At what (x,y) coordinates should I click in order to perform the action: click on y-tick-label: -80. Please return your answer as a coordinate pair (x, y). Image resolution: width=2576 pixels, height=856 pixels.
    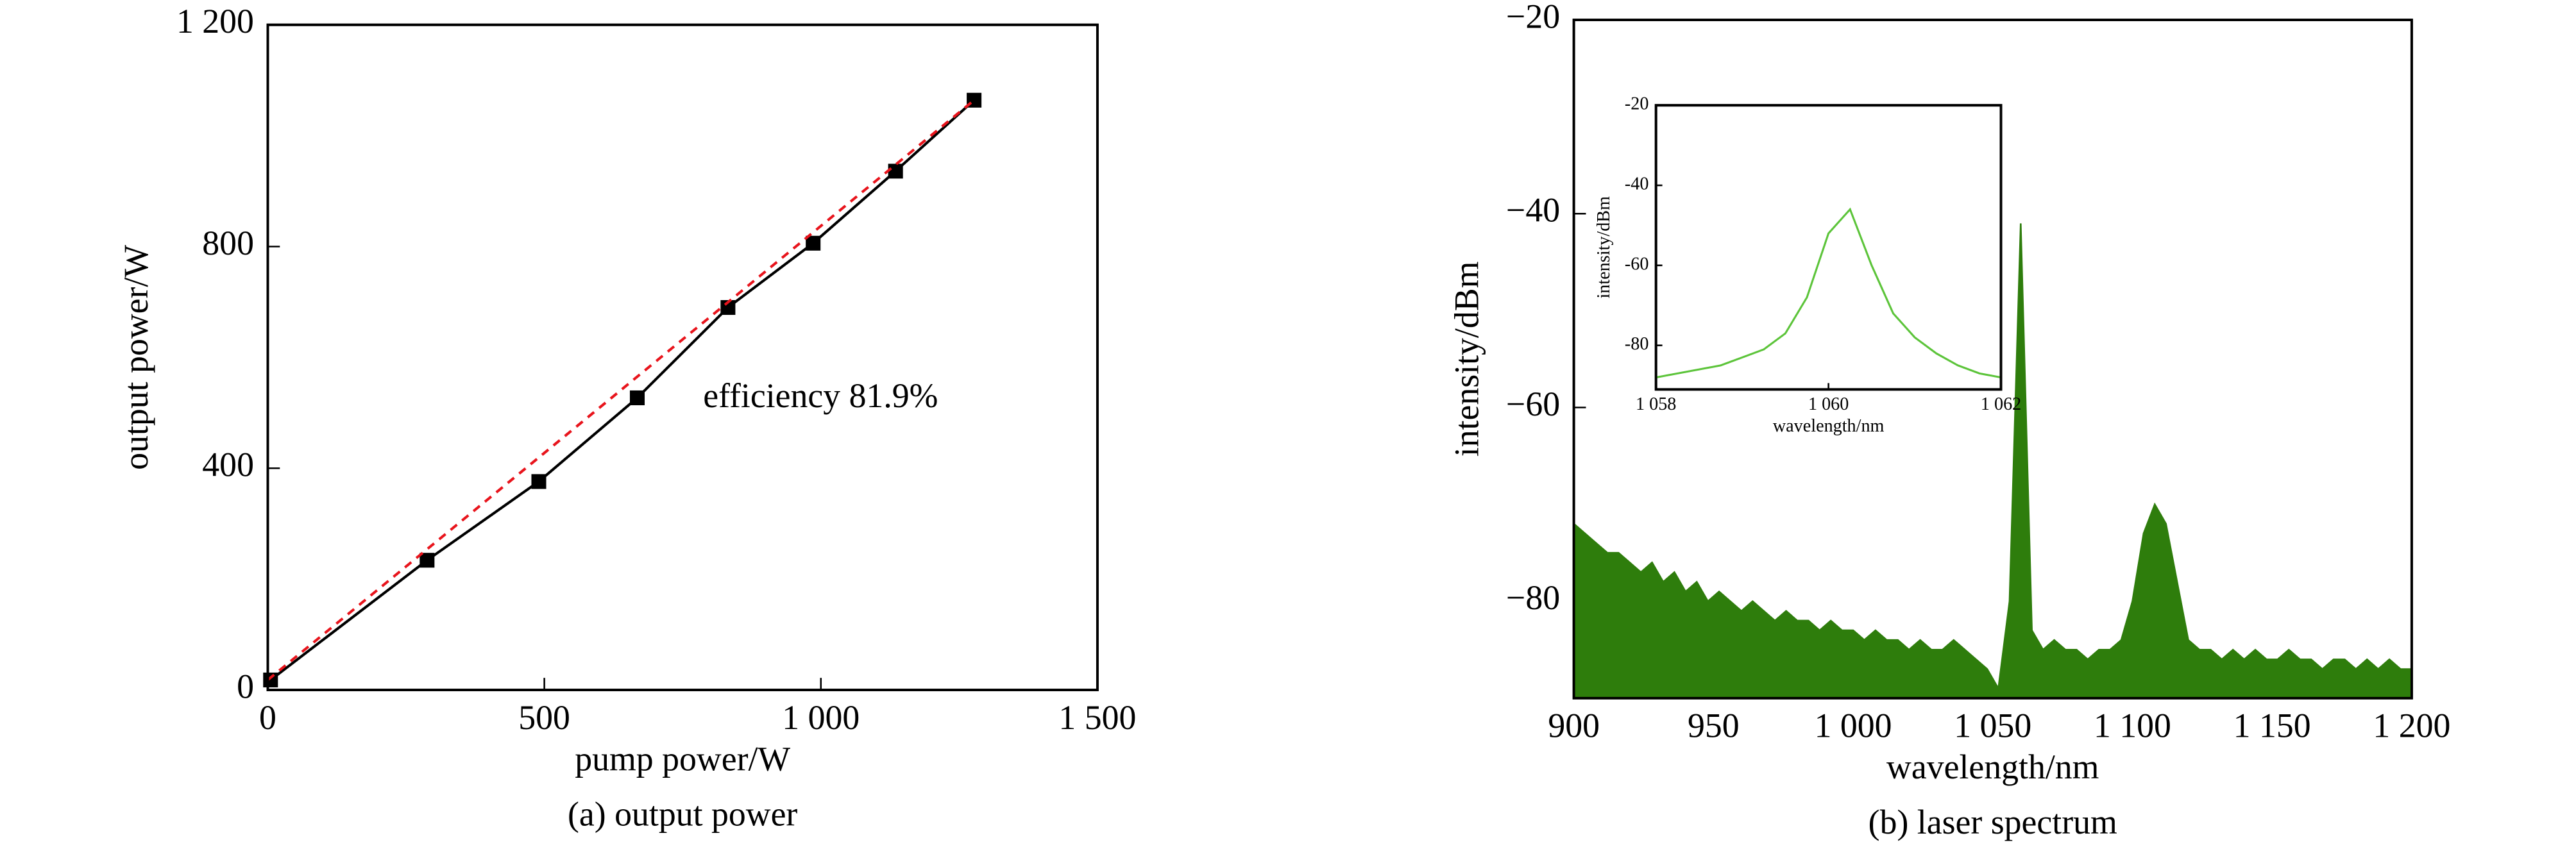
    Looking at the image, I should click on (1637, 344).